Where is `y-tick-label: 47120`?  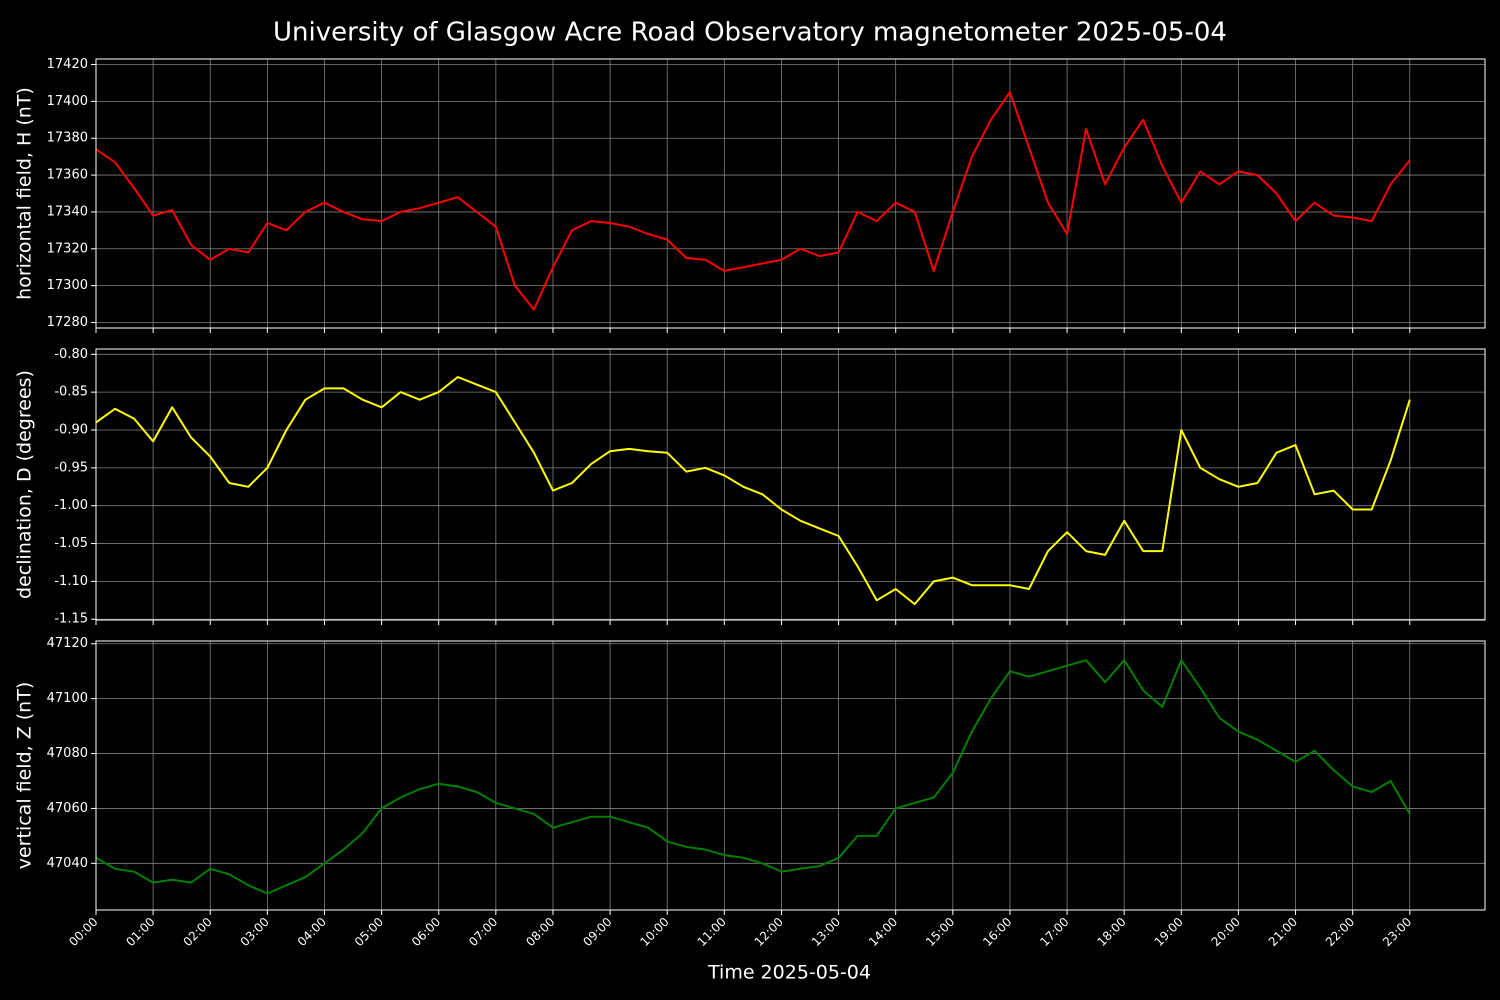 y-tick-label: 47120 is located at coordinates (67, 643).